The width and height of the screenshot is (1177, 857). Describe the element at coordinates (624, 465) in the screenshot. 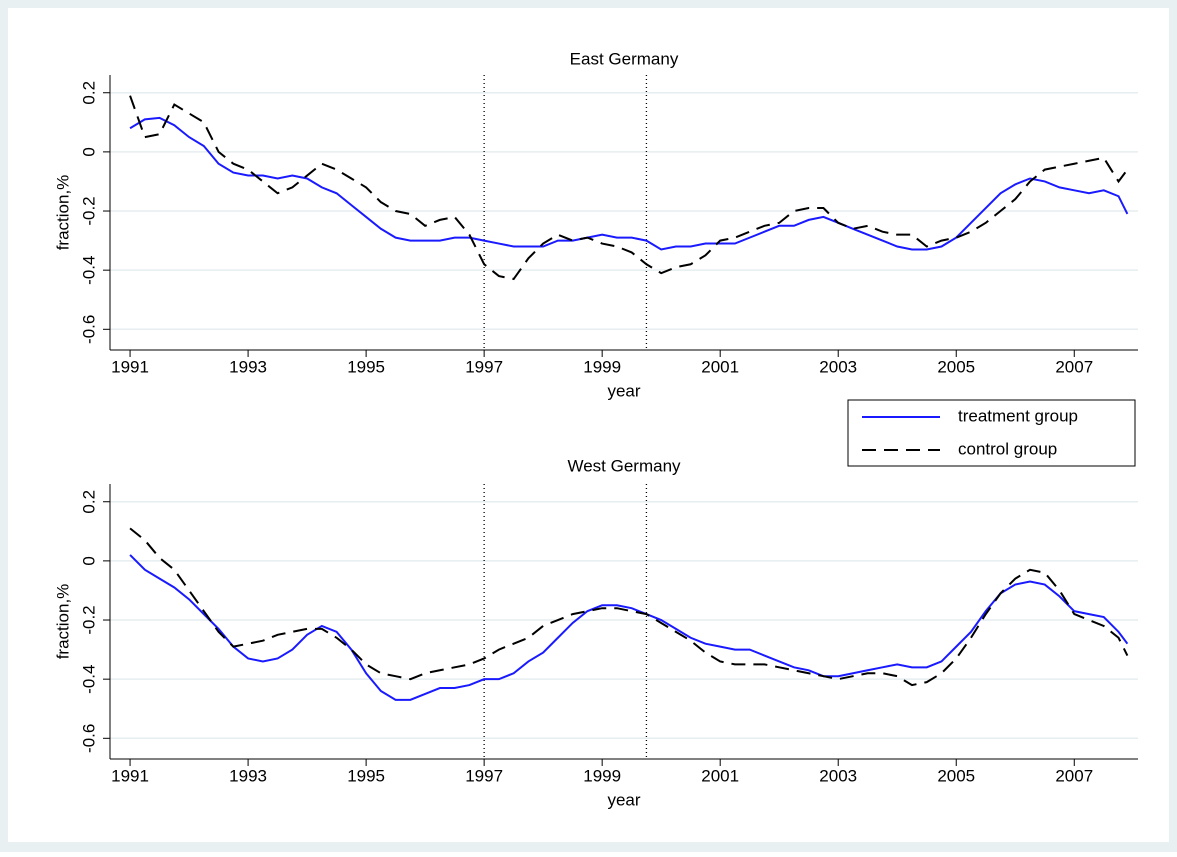

I see `chart-title: West Germany` at that location.